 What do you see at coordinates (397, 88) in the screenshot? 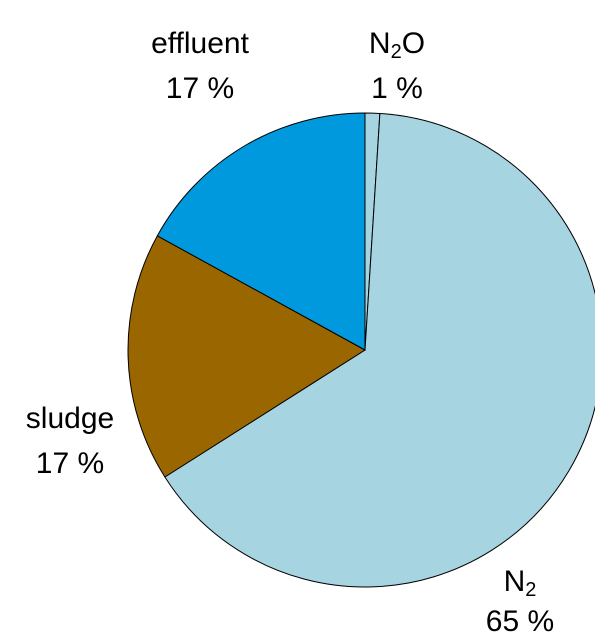
I see `slice-value-label: 1 %` at bounding box center [397, 88].